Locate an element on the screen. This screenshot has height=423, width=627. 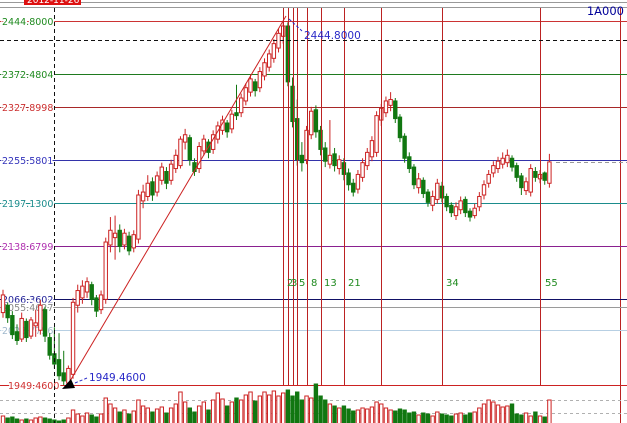
symbol-code-label: 1A000 is located at coordinates (605, 11).